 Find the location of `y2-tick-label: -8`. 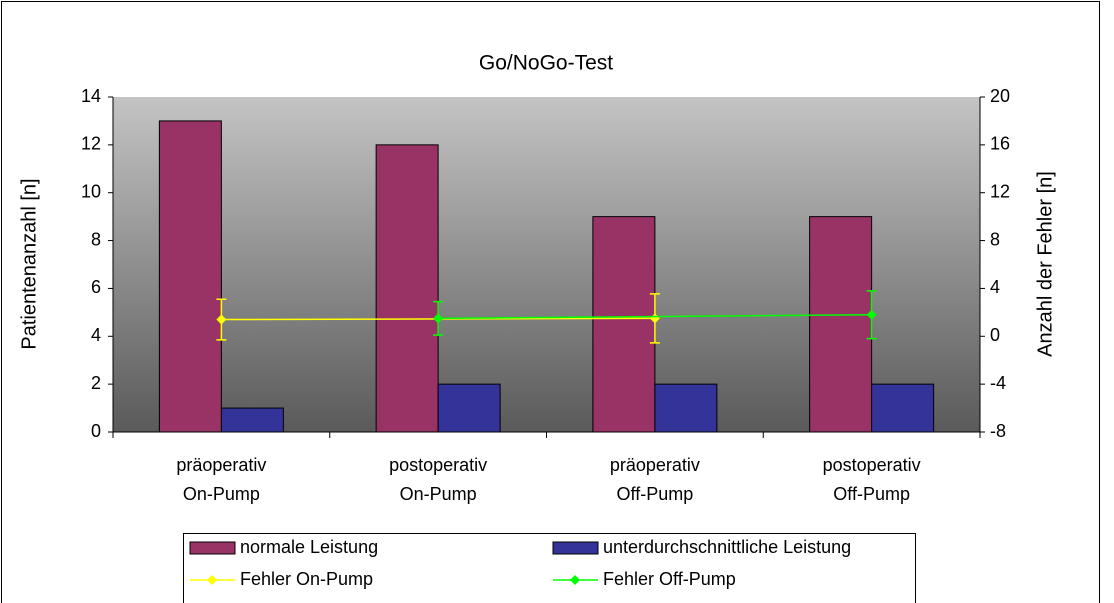

y2-tick-label: -8 is located at coordinates (998, 431).